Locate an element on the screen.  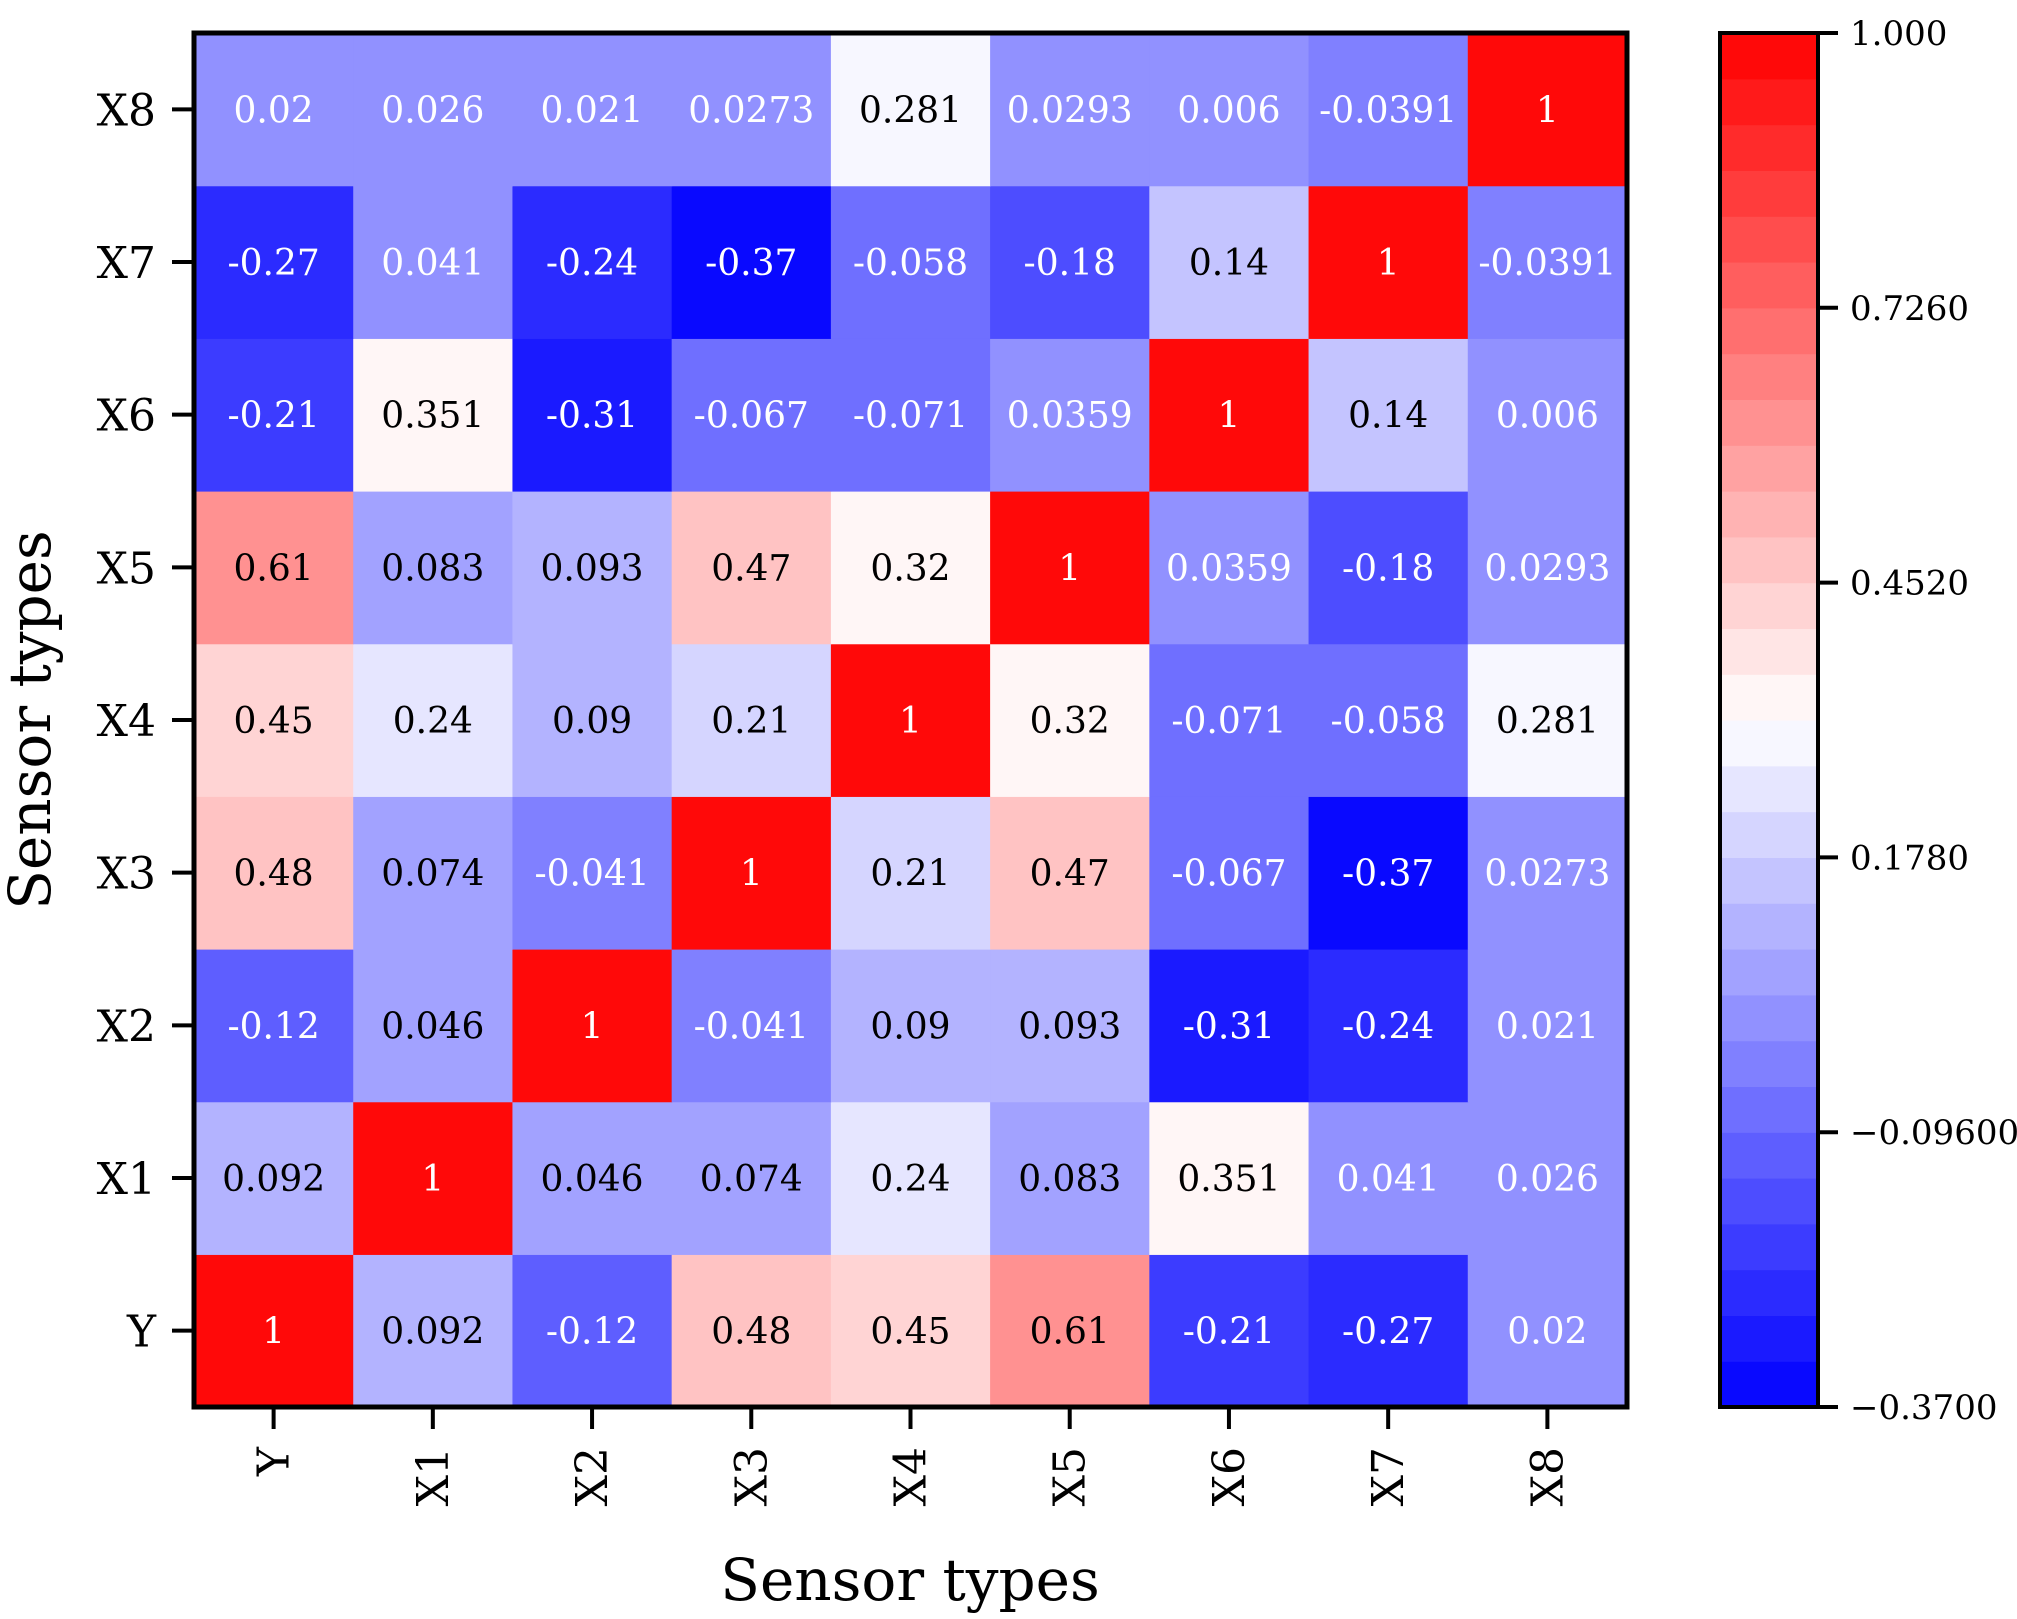
x-tick-label: X3 is located at coordinates (751, 1476).